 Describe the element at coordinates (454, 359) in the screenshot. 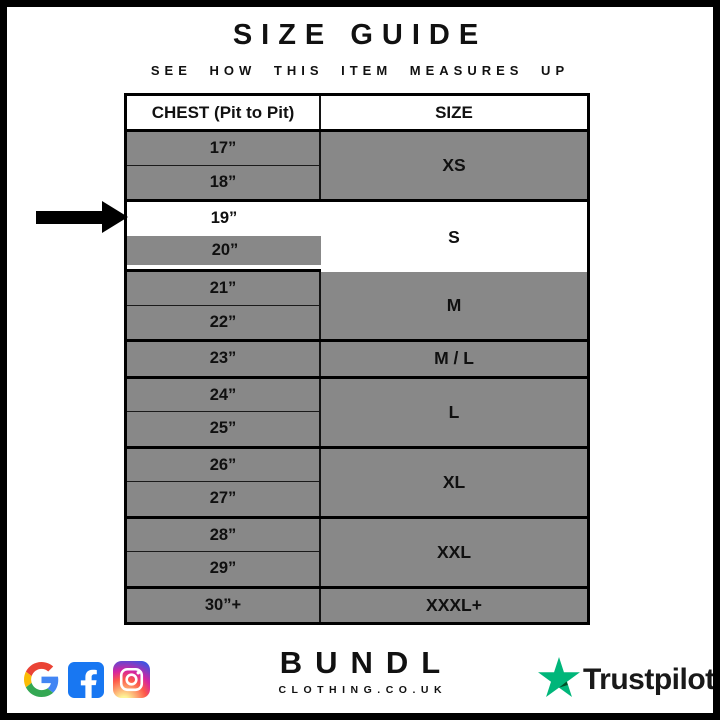

I see `size-cell-ML: M / L` at that location.